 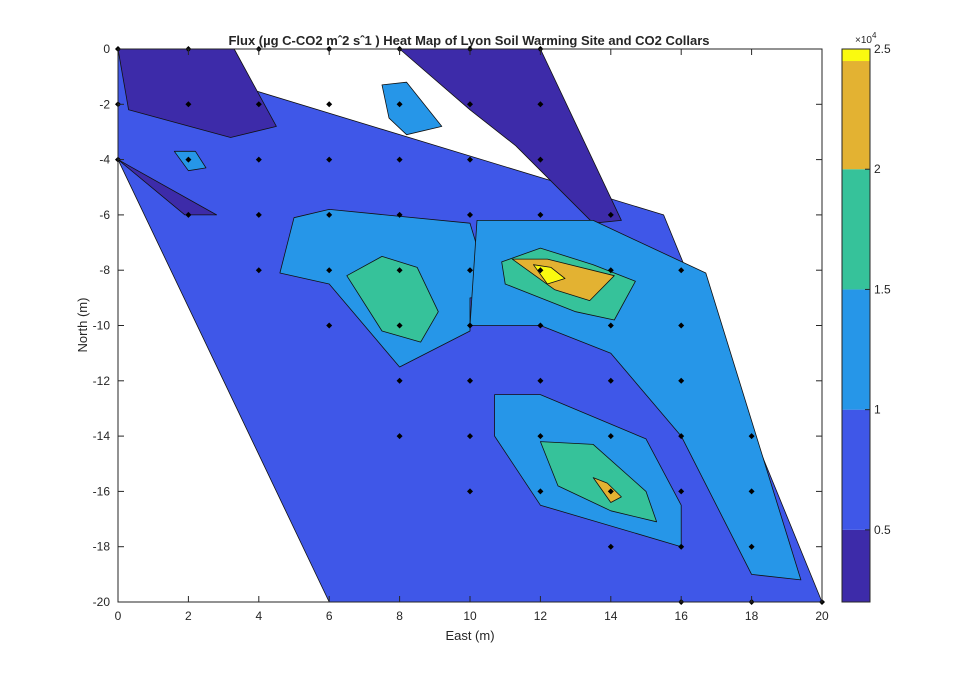 What do you see at coordinates (469, 635) in the screenshot?
I see `x-axis-label: East (m)` at bounding box center [469, 635].